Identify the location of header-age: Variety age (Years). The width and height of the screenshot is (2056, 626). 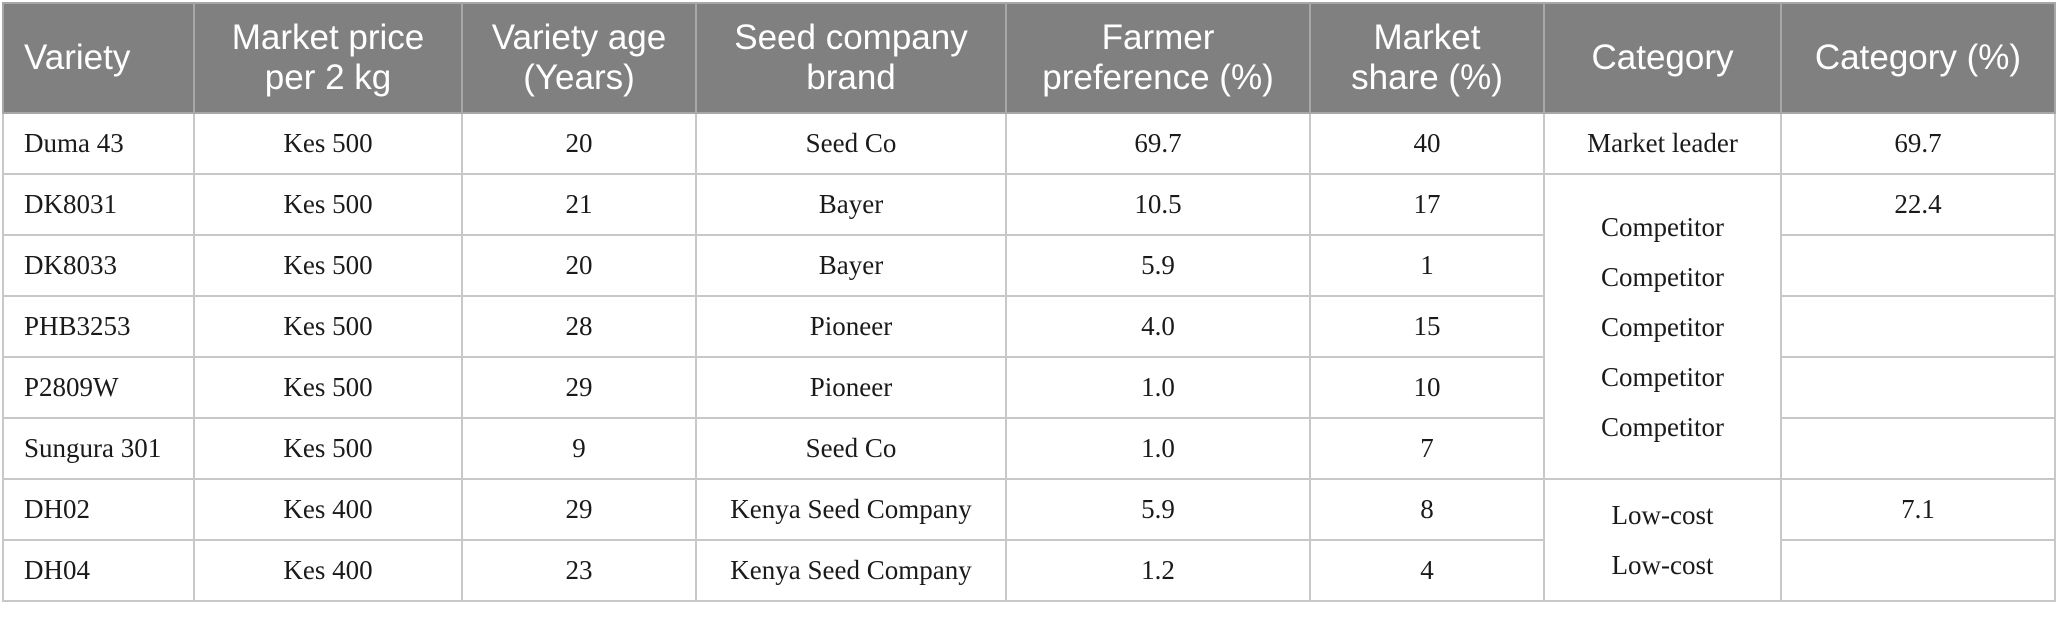
(579, 58).